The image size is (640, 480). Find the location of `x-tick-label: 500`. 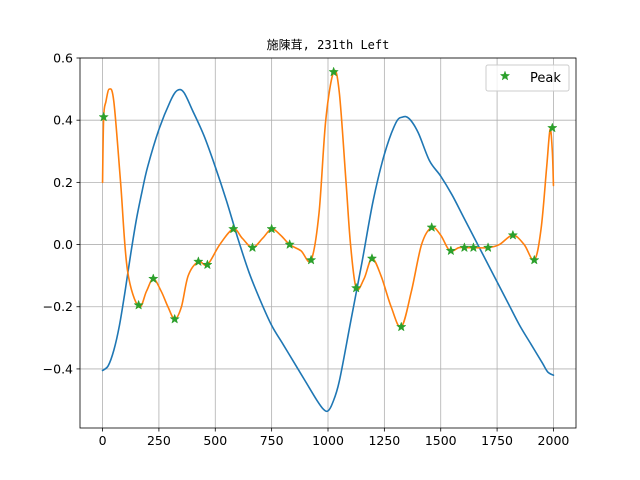

x-tick-label: 500 is located at coordinates (215, 440).